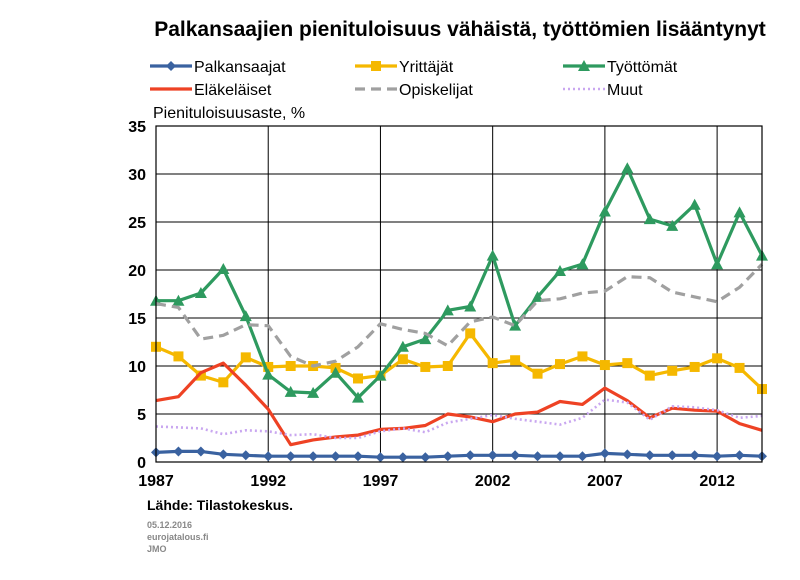 The width and height of the screenshot is (800, 580). Describe the element at coordinates (381, 481) in the screenshot. I see `x-tick-label: 1997` at that location.